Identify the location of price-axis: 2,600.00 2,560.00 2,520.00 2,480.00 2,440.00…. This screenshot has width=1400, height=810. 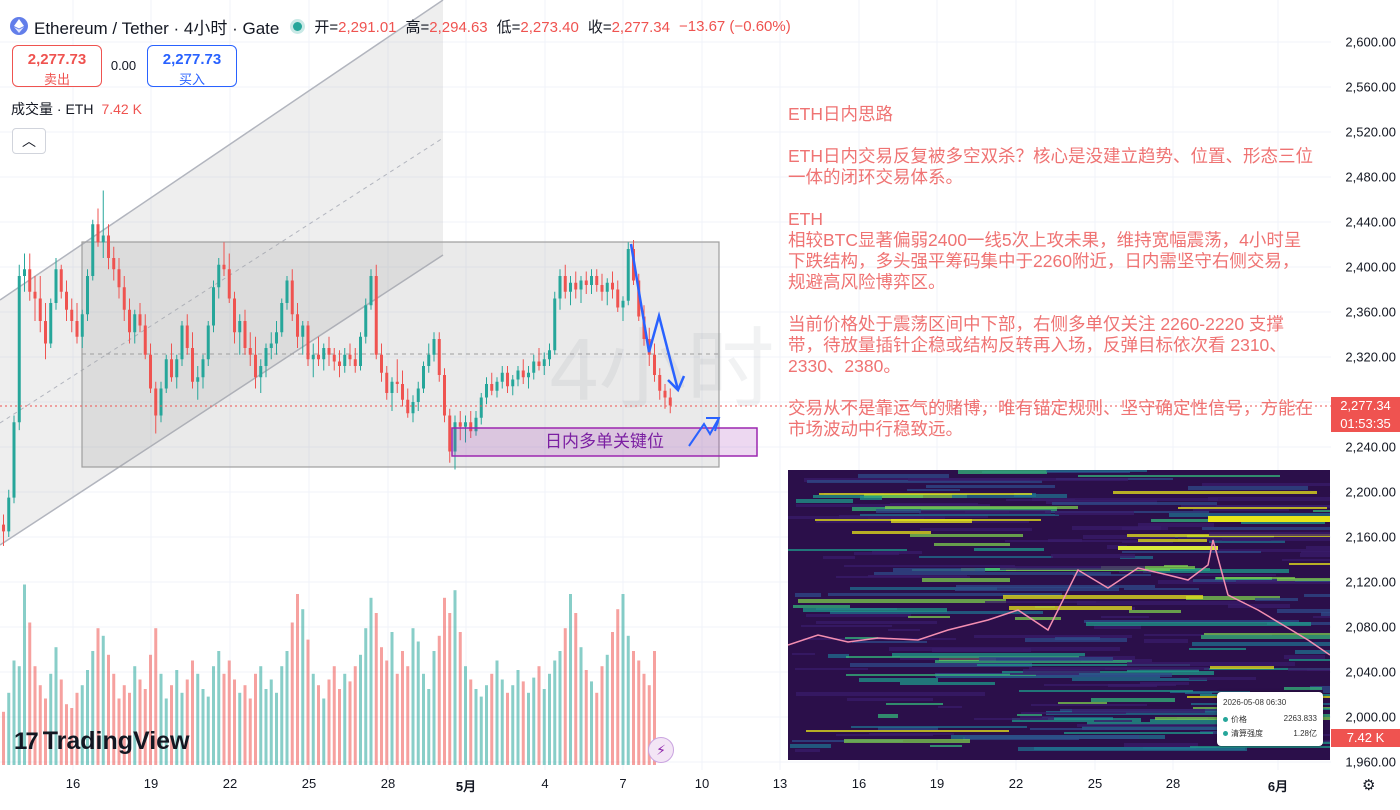
(1365, 405).